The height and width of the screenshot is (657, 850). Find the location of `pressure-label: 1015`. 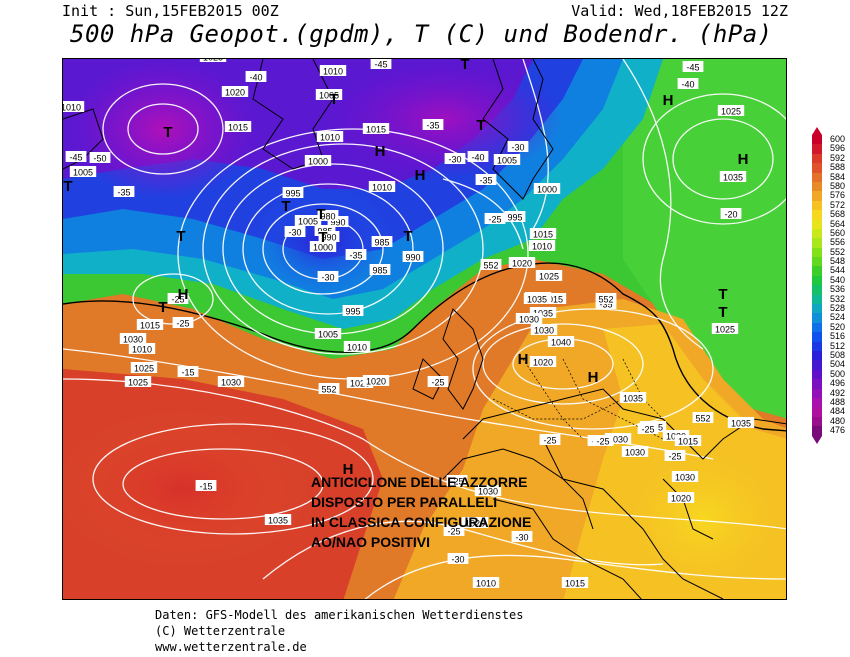

pressure-label: 1015 is located at coordinates (543, 235).